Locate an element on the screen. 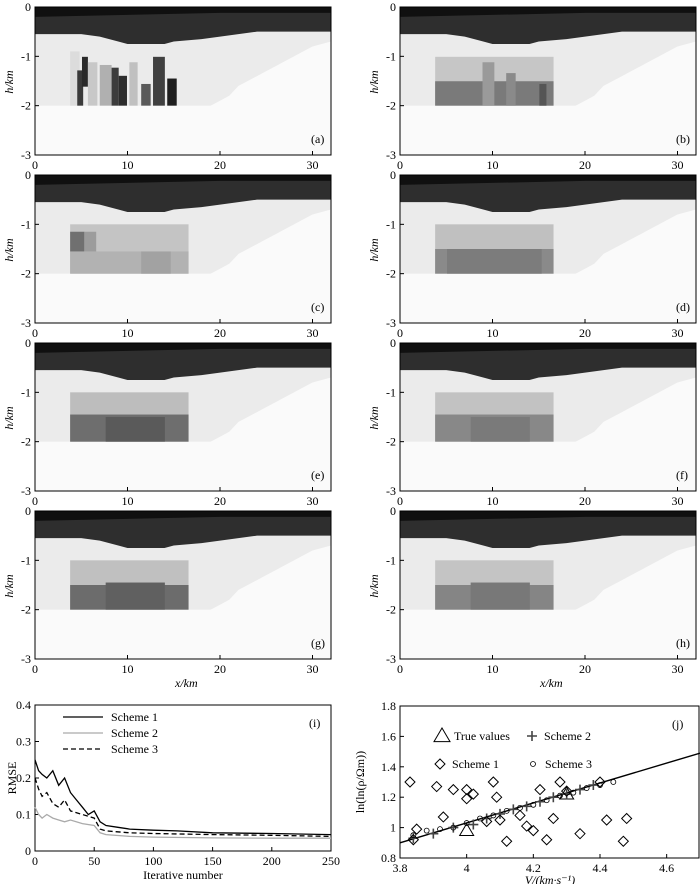  y-tick-label: -3 is located at coordinates (26, 491).